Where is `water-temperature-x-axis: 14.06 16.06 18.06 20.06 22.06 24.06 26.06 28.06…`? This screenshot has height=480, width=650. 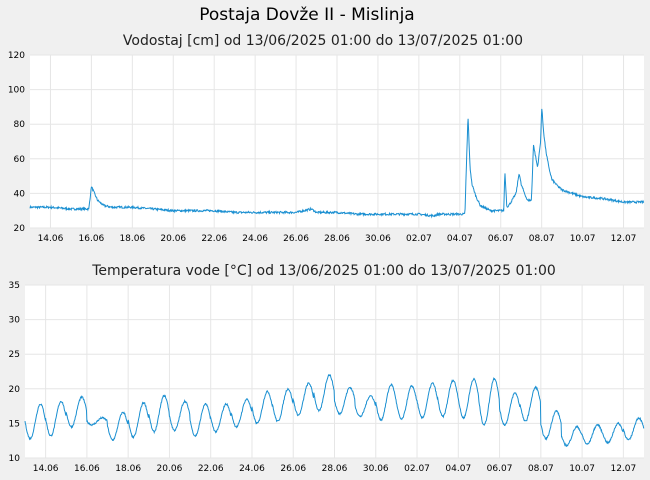
water-temperature-x-axis: 14.06 16.06 18.06 20.06 22.06 24.06 26.06 28.06… is located at coordinates (334, 469).